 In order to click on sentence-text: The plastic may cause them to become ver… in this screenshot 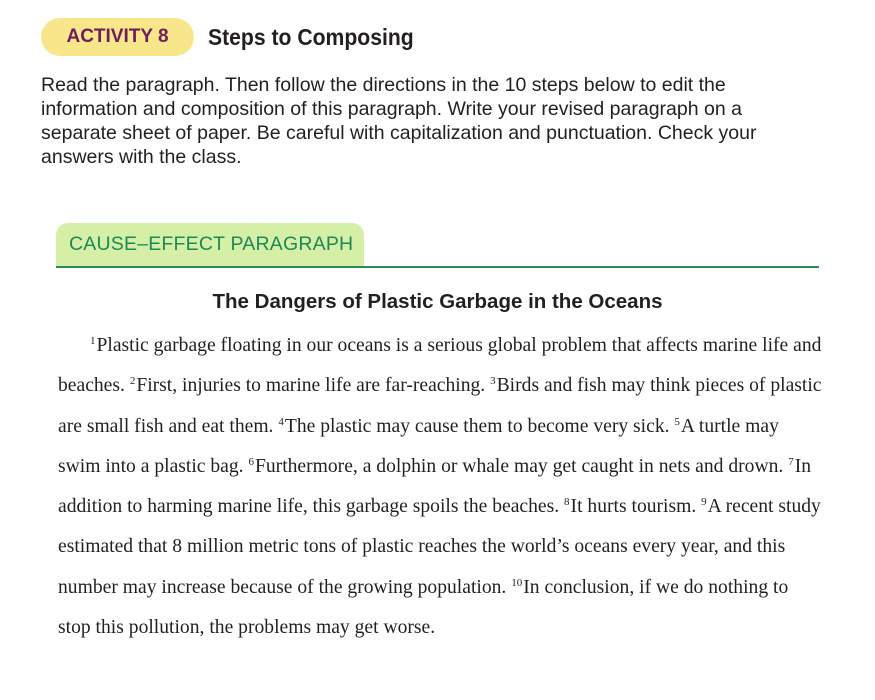, I will do `click(479, 426)`.